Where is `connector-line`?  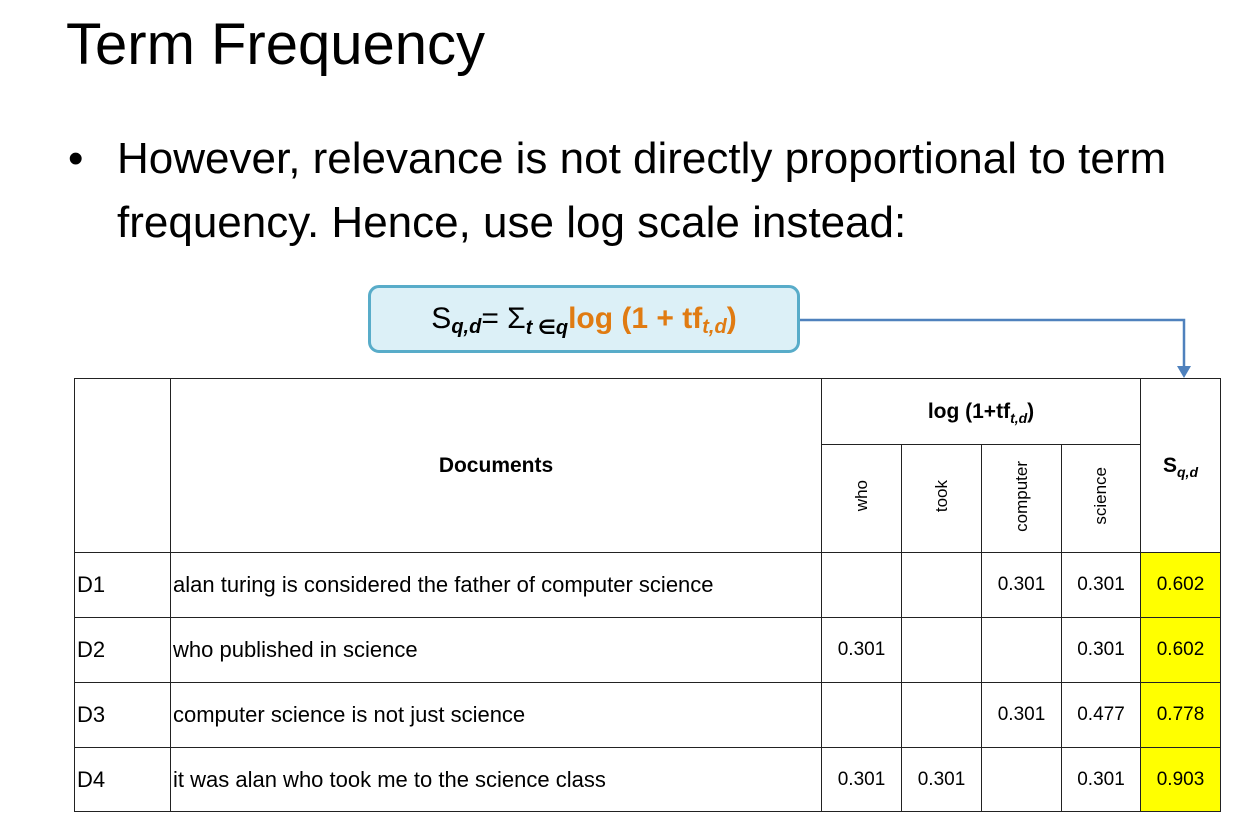 connector-line is located at coordinates (993, 344).